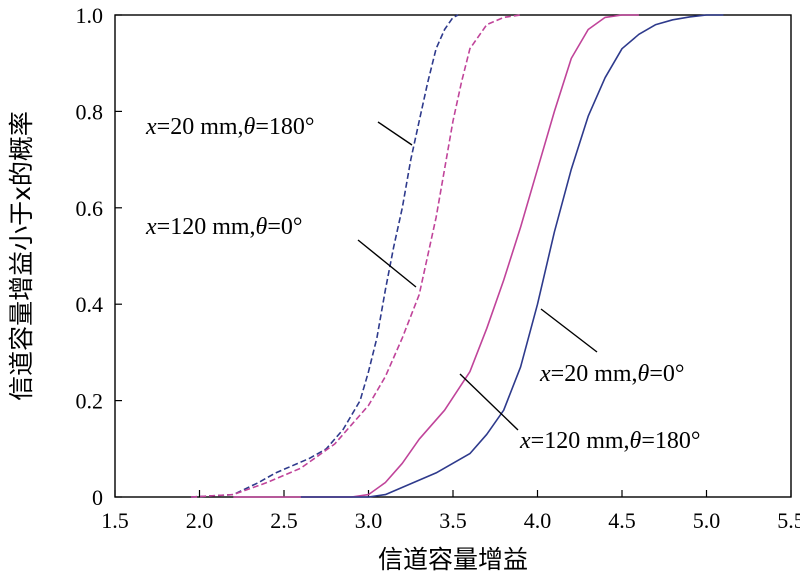  I want to click on annotation-s1: x=20 mm,θ=180°, so click(229, 127).